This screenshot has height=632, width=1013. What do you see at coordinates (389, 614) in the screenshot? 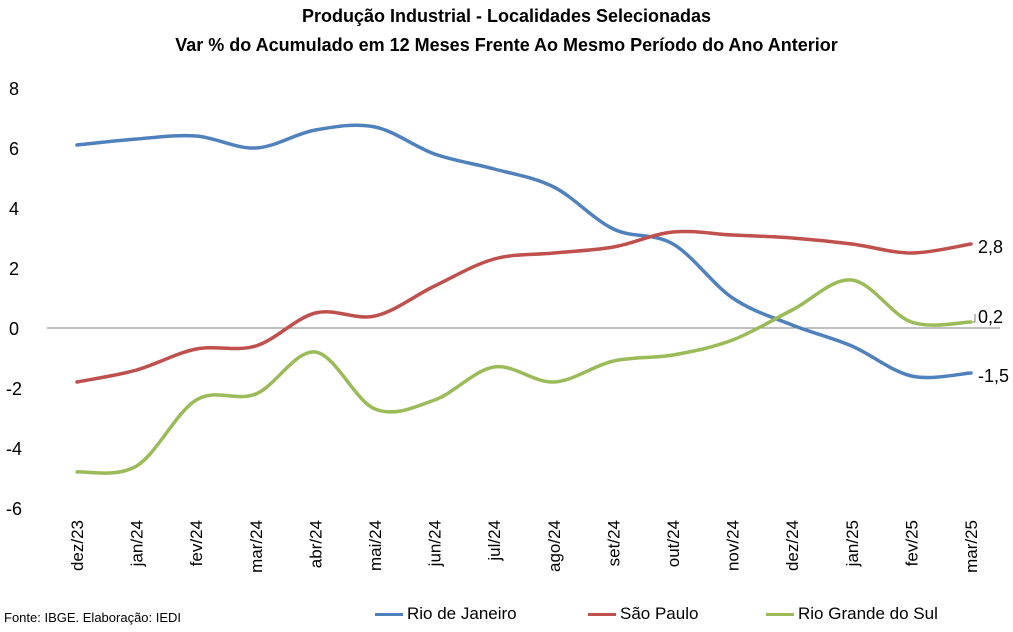
I see `legend-swatch-rio-de-janeiro` at bounding box center [389, 614].